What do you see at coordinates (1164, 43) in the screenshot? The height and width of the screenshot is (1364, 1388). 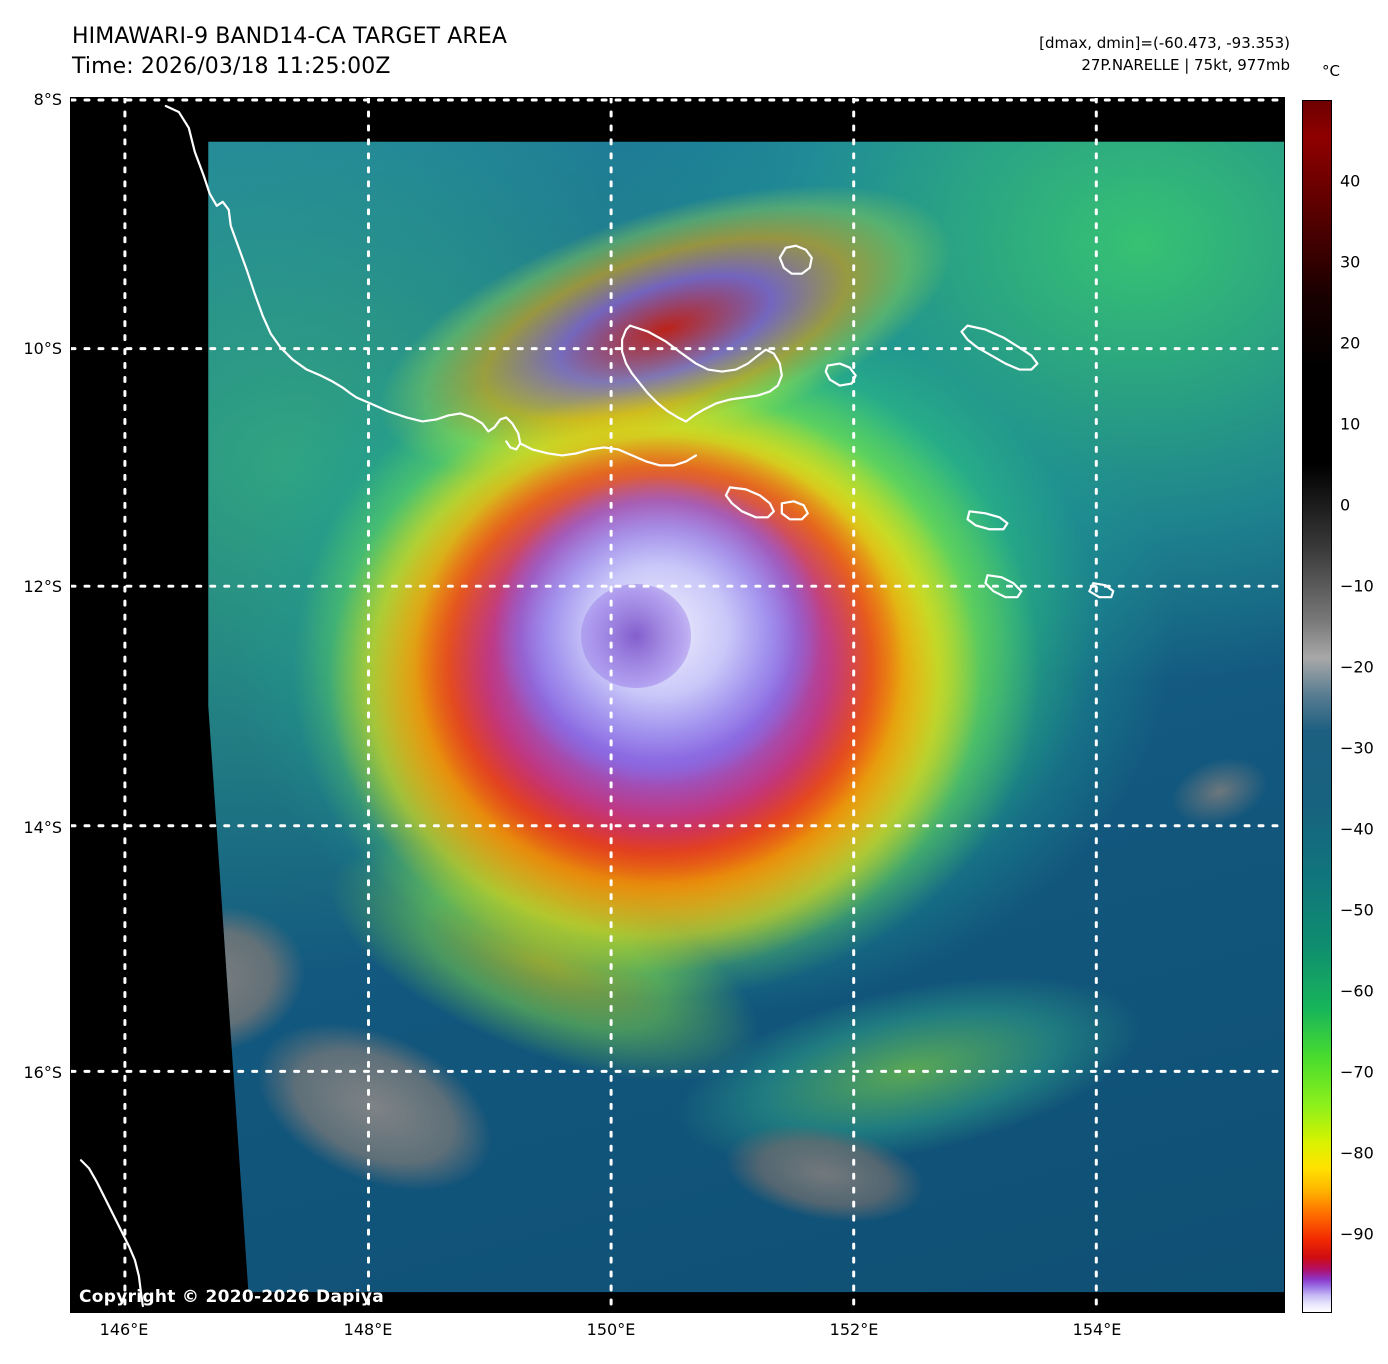 I see `data-range-text: [dmax, dmin]=(-60.473, -93.353)` at bounding box center [1164, 43].